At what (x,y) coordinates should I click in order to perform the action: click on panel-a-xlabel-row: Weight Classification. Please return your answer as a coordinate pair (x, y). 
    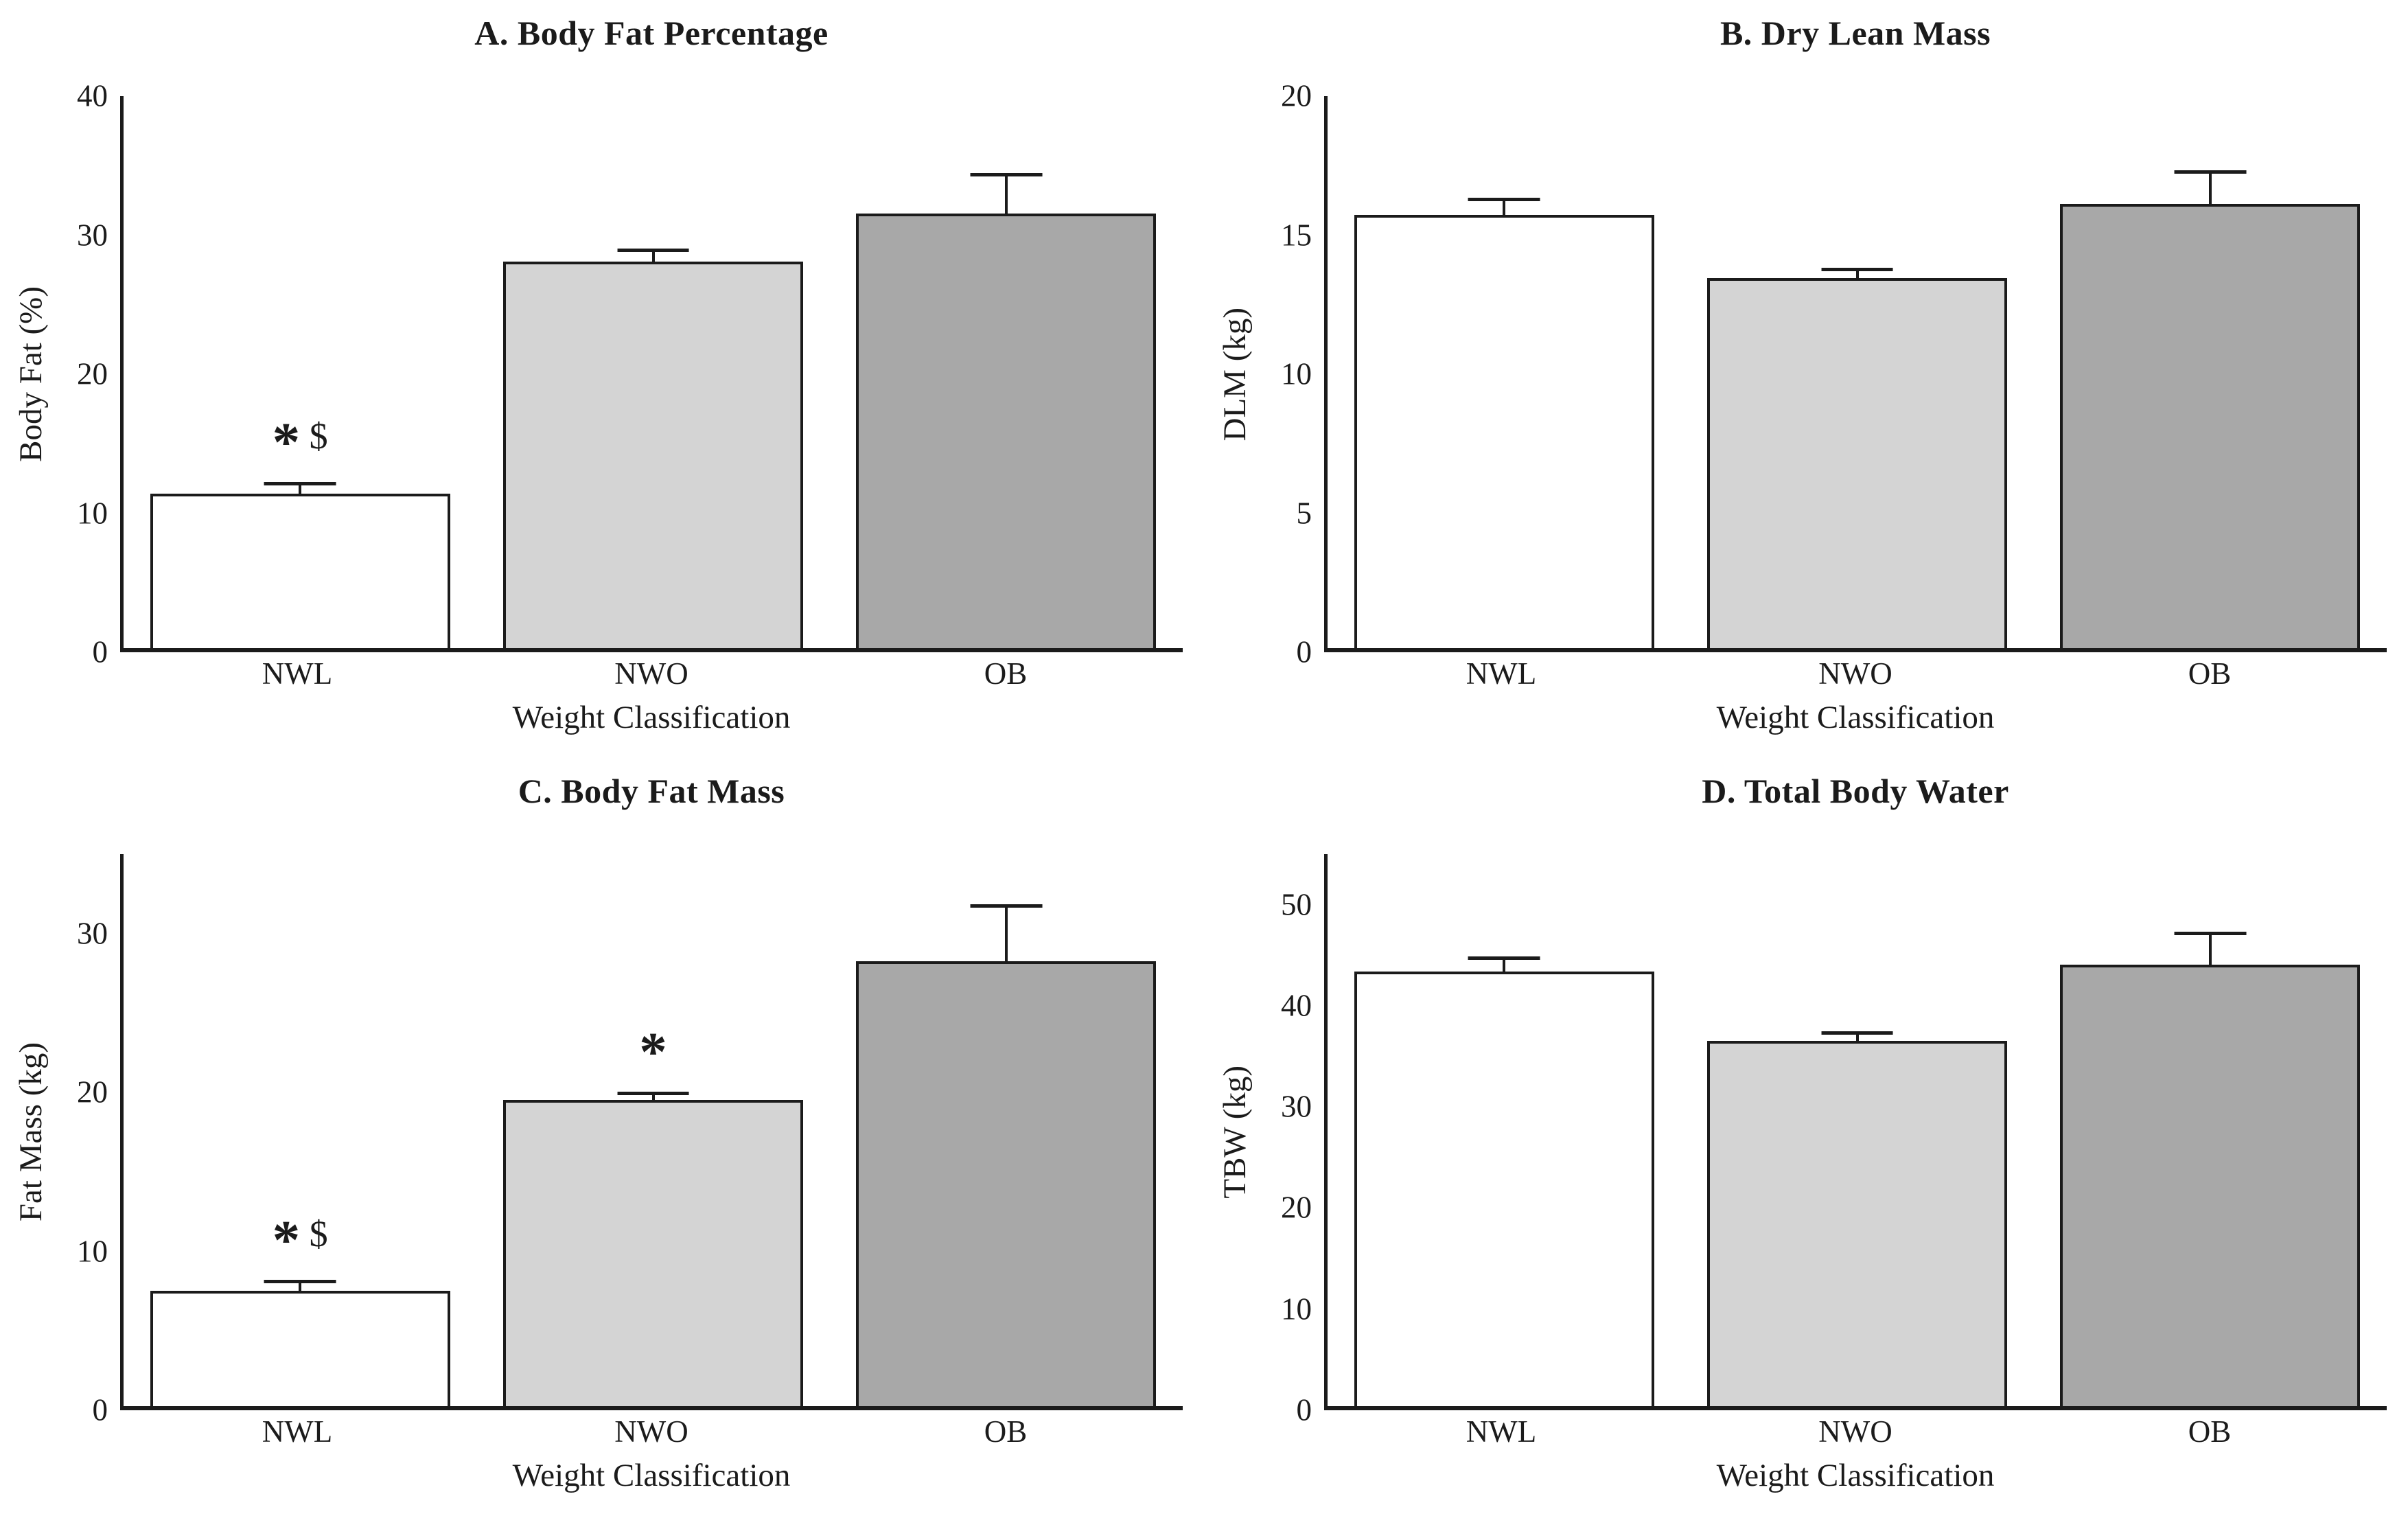
    Looking at the image, I should click on (602, 727).